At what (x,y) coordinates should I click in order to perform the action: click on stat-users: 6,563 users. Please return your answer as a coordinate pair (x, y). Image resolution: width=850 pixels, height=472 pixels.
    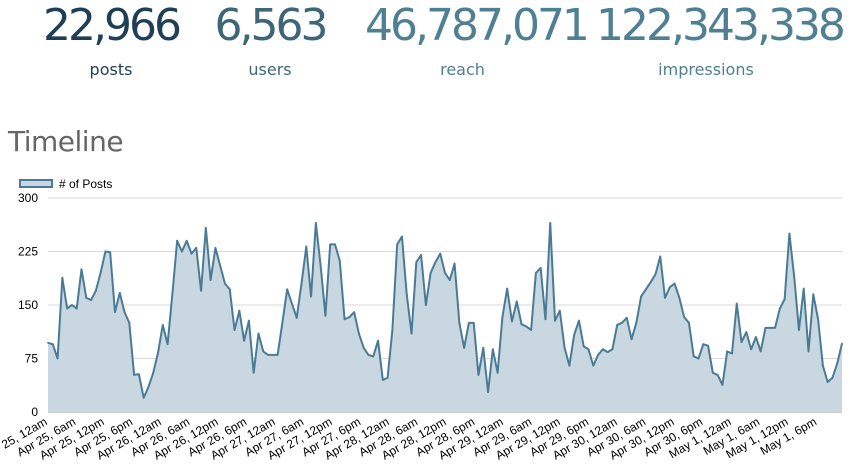
    Looking at the image, I should click on (270, 40).